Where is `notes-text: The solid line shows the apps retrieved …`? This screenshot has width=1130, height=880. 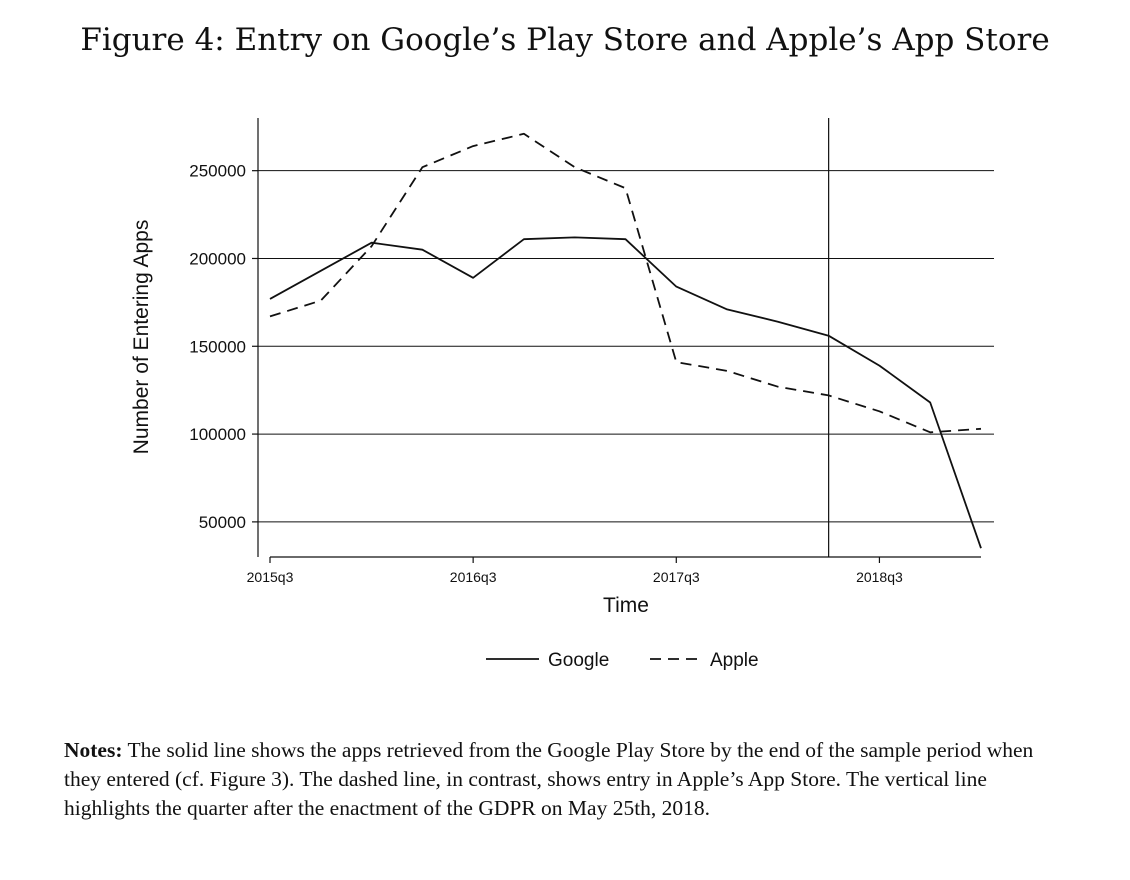
notes-text: The solid line shows the apps retrieved … is located at coordinates (549, 779).